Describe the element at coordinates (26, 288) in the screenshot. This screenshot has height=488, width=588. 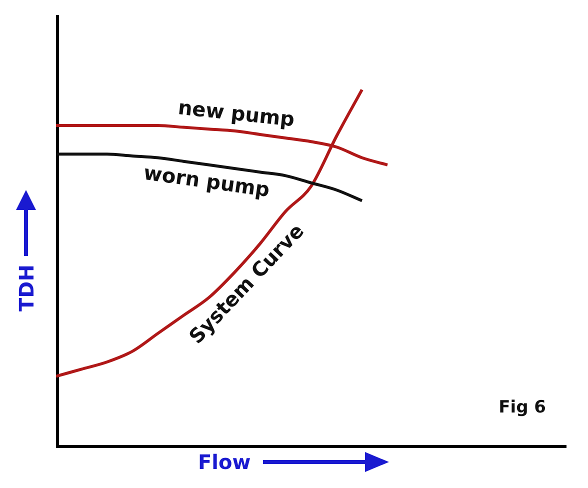
I see `y-axis-title: TDH` at that location.